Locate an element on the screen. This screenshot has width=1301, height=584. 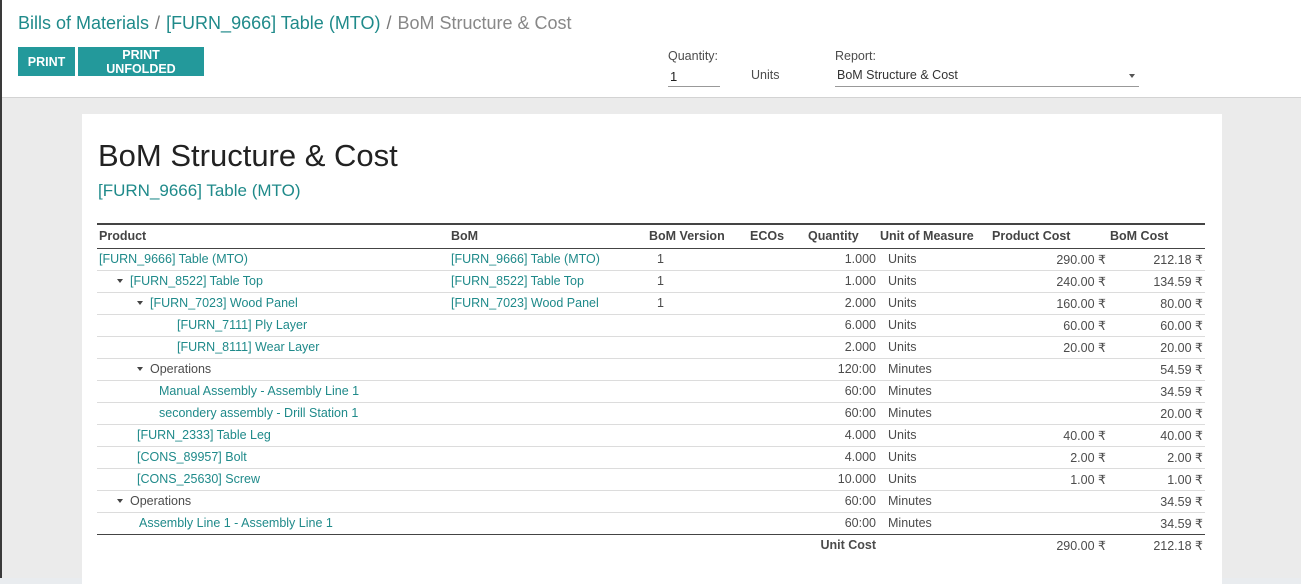
cell-quantity: 4.000 is located at coordinates (842, 457).